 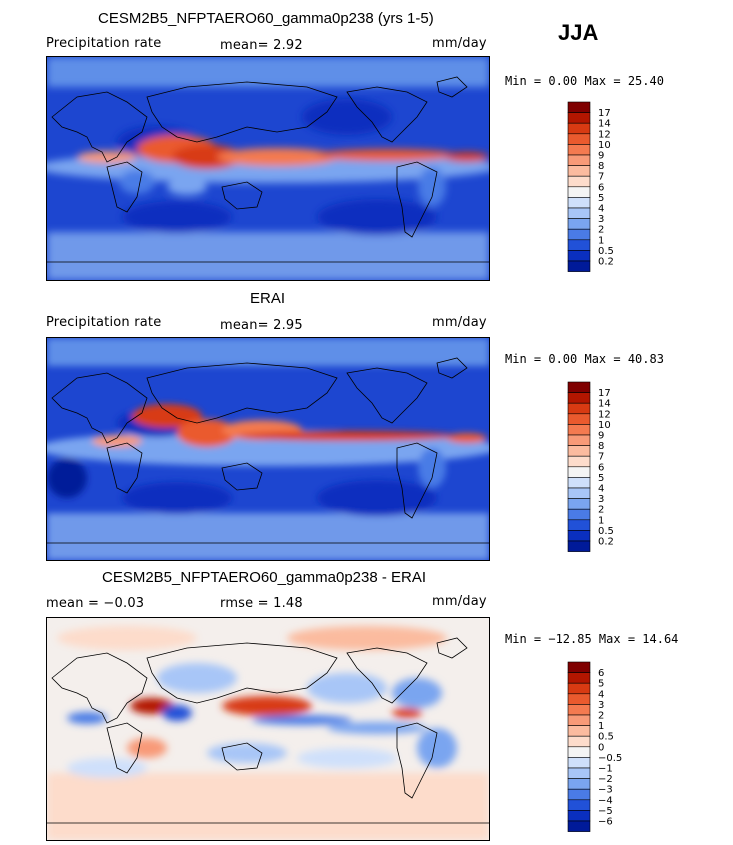 I want to click on panel2-variable-label: Precipitation rate, so click(x=104, y=322).